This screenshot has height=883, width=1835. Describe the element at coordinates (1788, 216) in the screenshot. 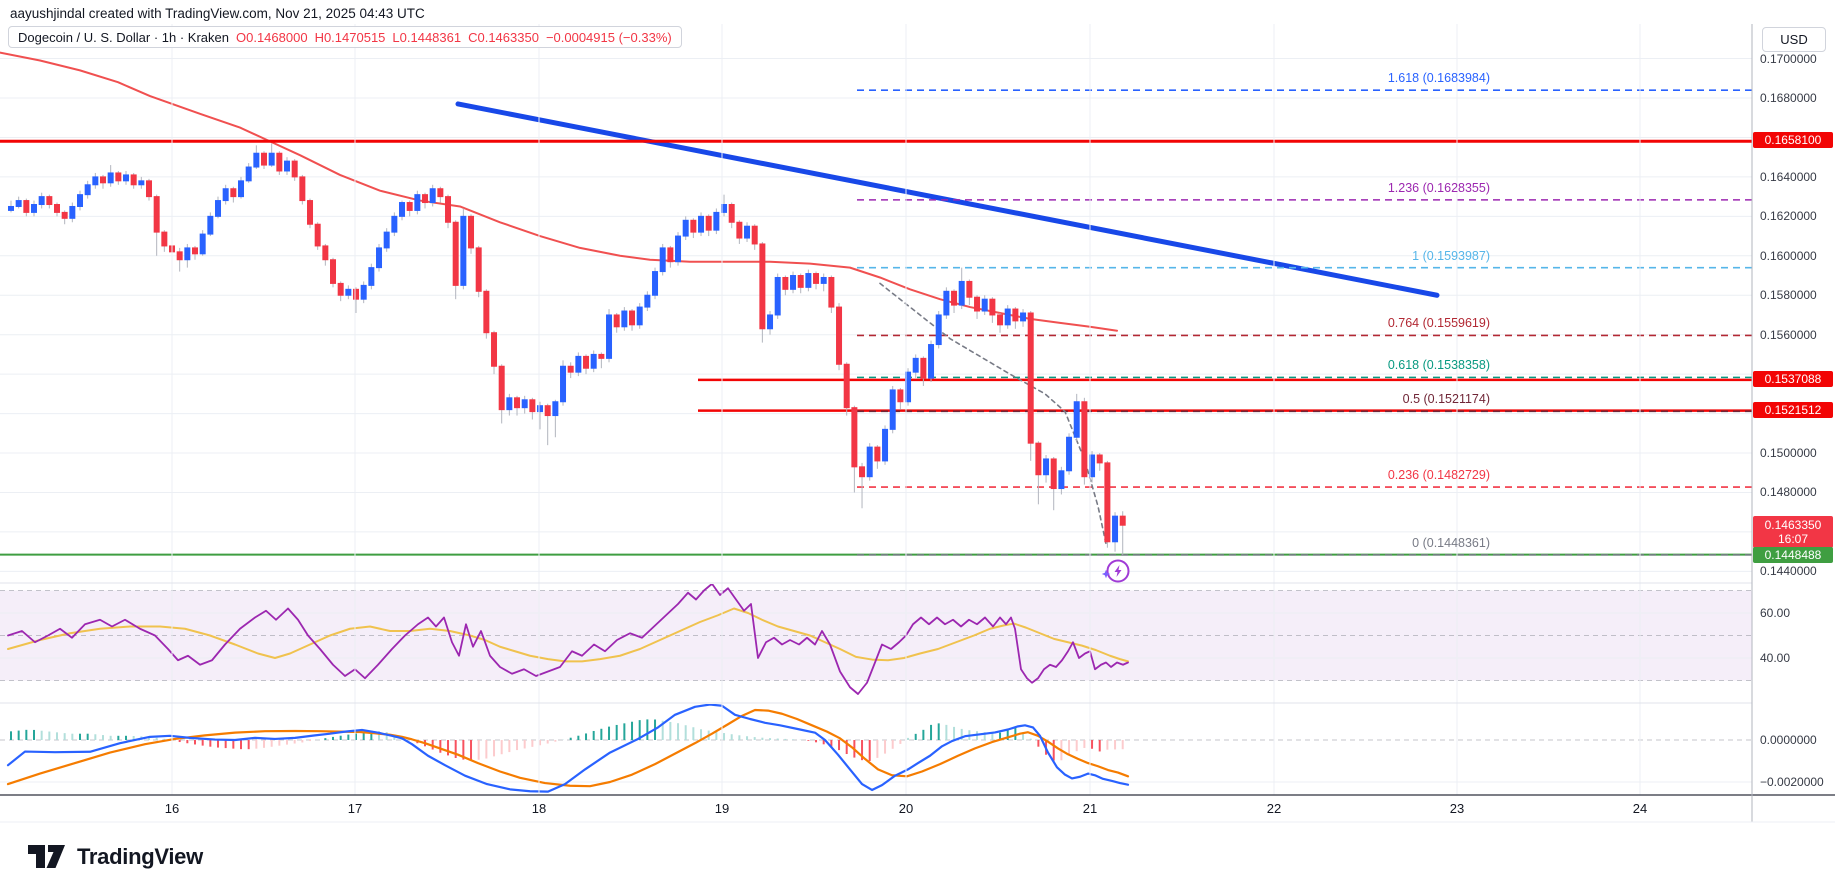

I see `price-axis-tick: 0.1620000` at that location.